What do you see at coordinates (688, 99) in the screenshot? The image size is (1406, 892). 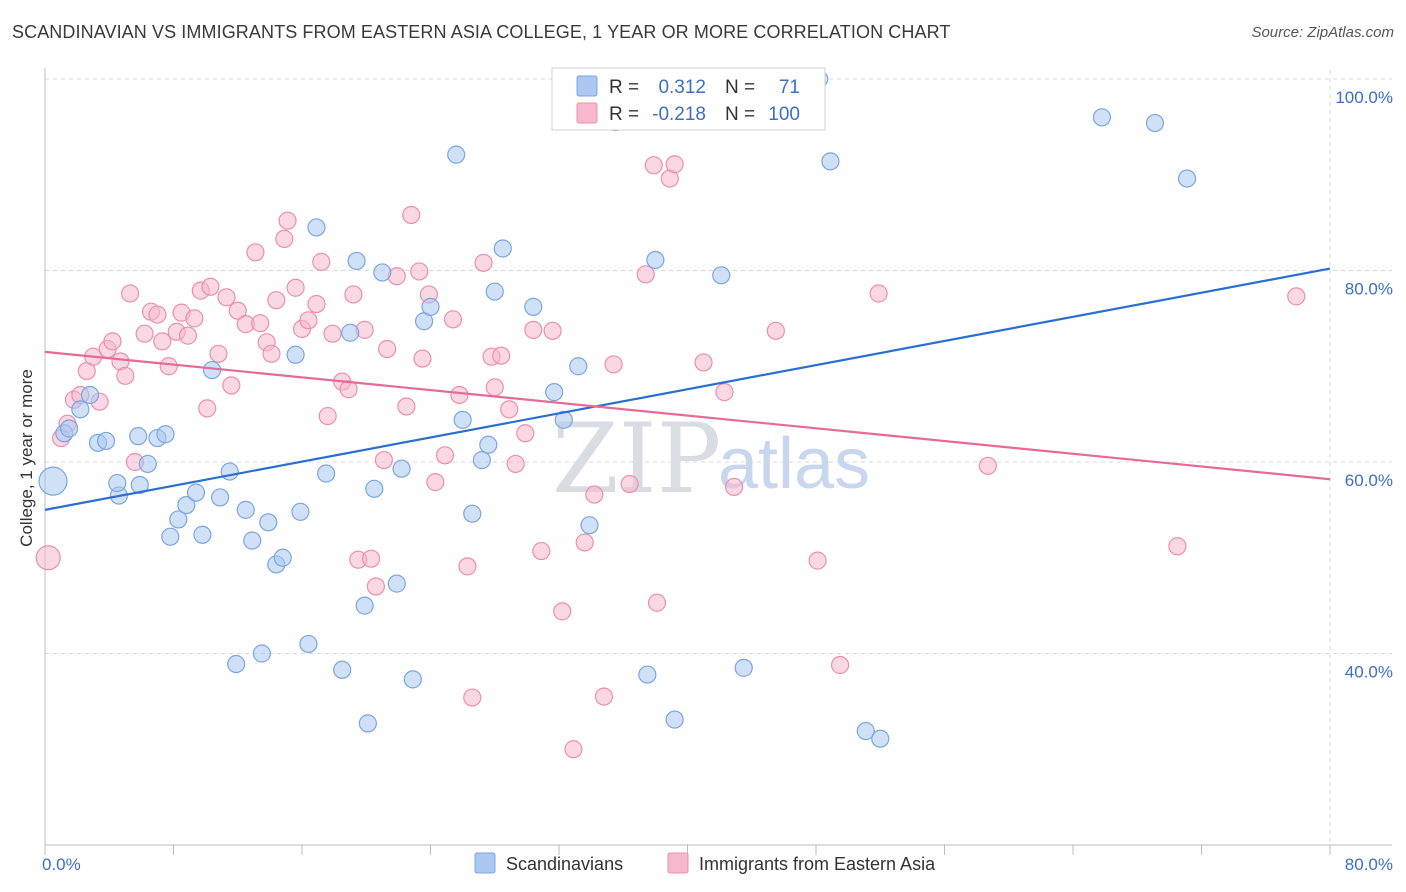 I see `legend-box: R = 0.312 N = 71 R = -0.218 N = 100` at bounding box center [688, 99].